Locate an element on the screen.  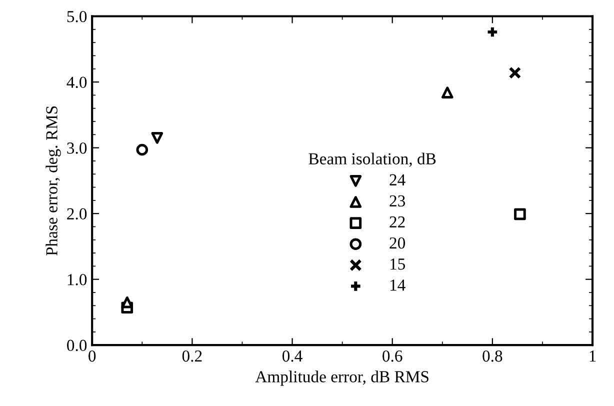
y-tick-label: 5.0 is located at coordinates (77, 16).